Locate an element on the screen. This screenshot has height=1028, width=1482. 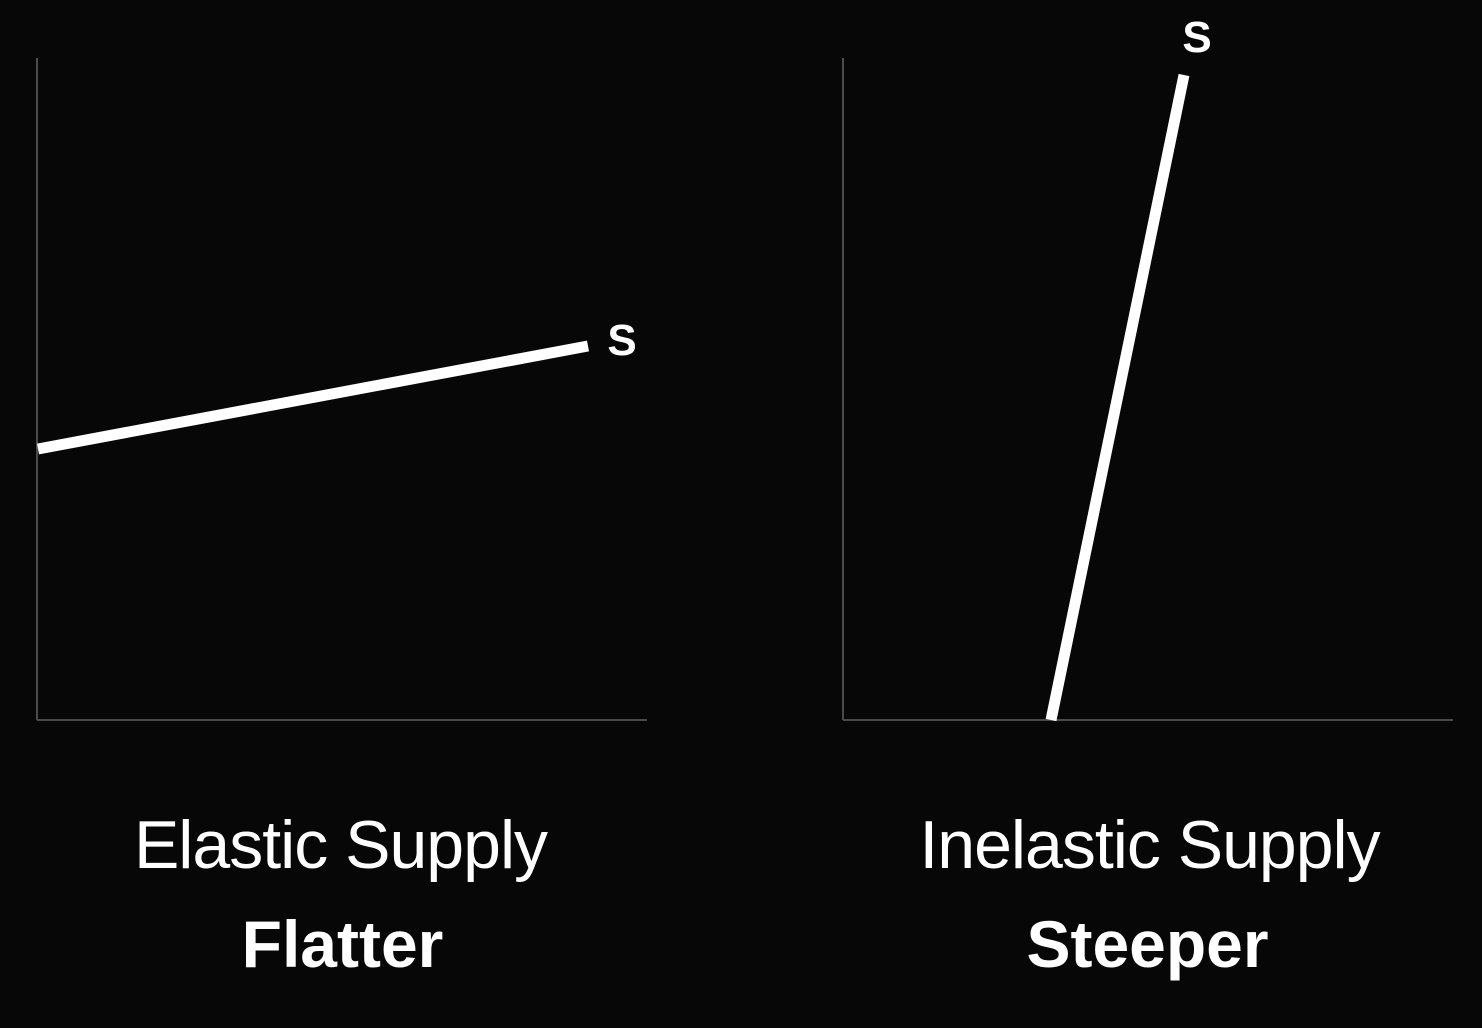
panel-title: Inelastic Supply is located at coordinates (1149, 845).